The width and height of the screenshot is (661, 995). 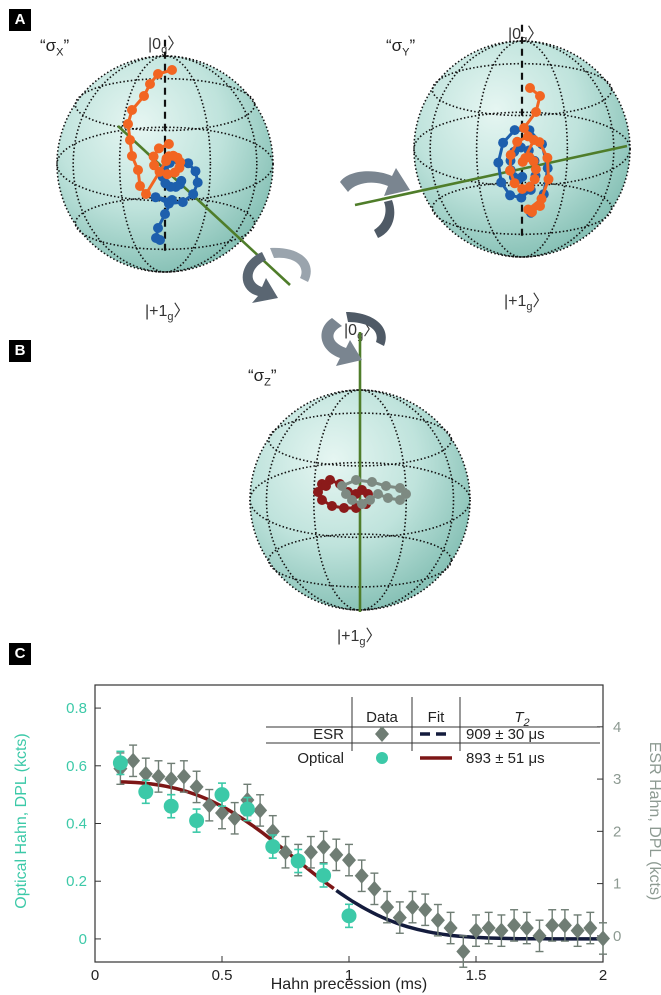 I want to click on ket-plus1-right: |+1g〉, so click(x=526, y=303).